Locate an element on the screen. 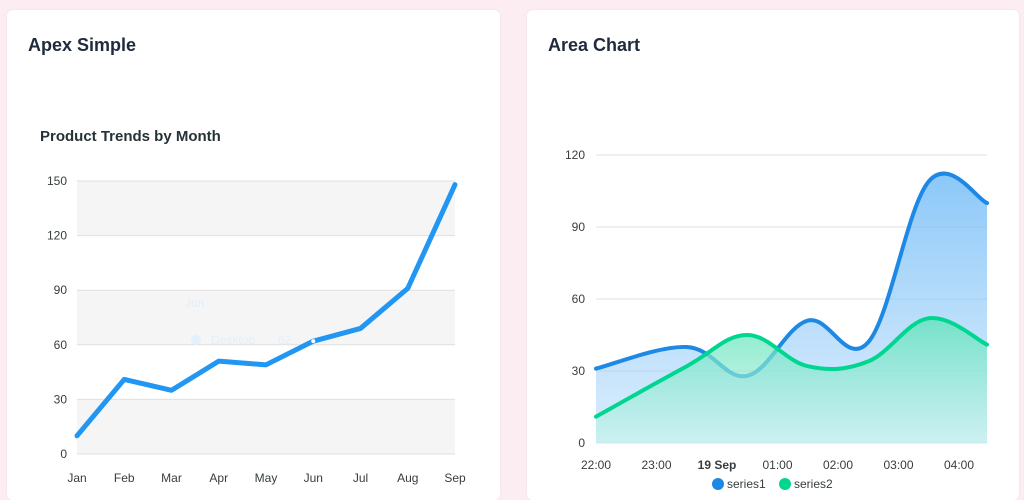  tooltip-label: Desktop is located at coordinates (233, 340).